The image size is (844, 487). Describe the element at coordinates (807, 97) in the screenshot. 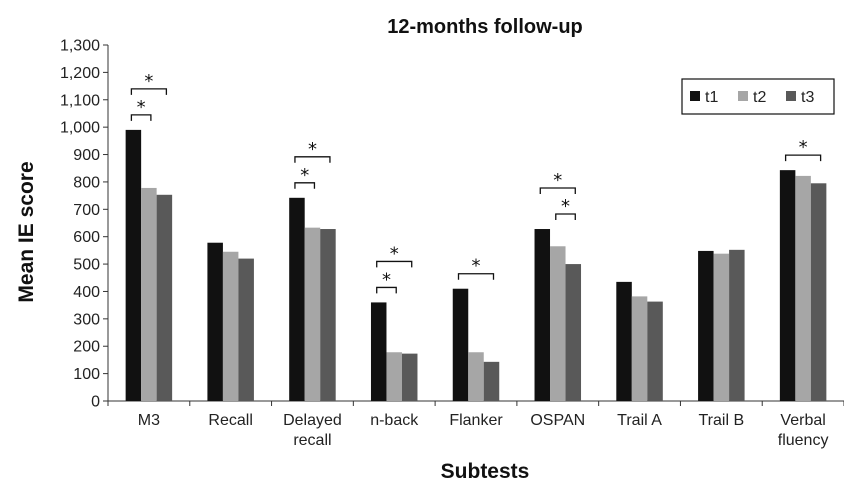

I see `legend-label-t3: t3` at that location.